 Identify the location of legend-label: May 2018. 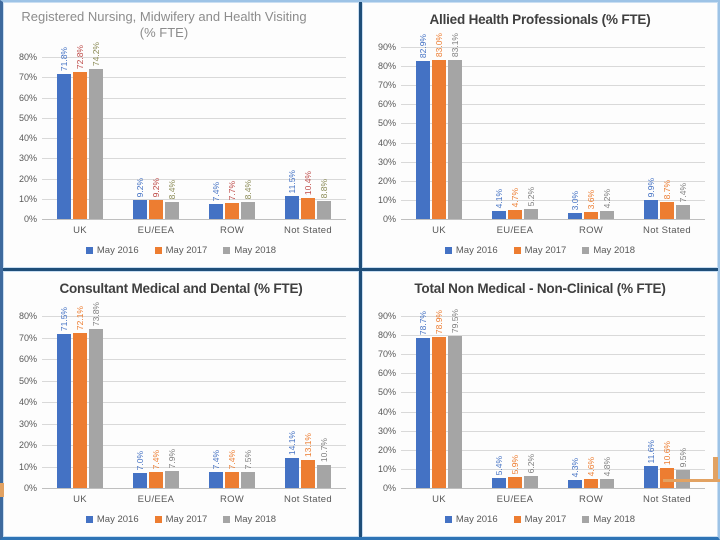
(614, 250).